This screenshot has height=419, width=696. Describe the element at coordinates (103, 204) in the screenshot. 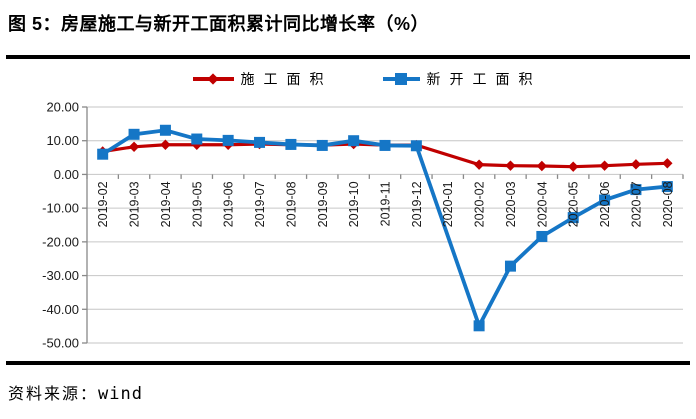

I see `svg-text: 2019-02` at that location.